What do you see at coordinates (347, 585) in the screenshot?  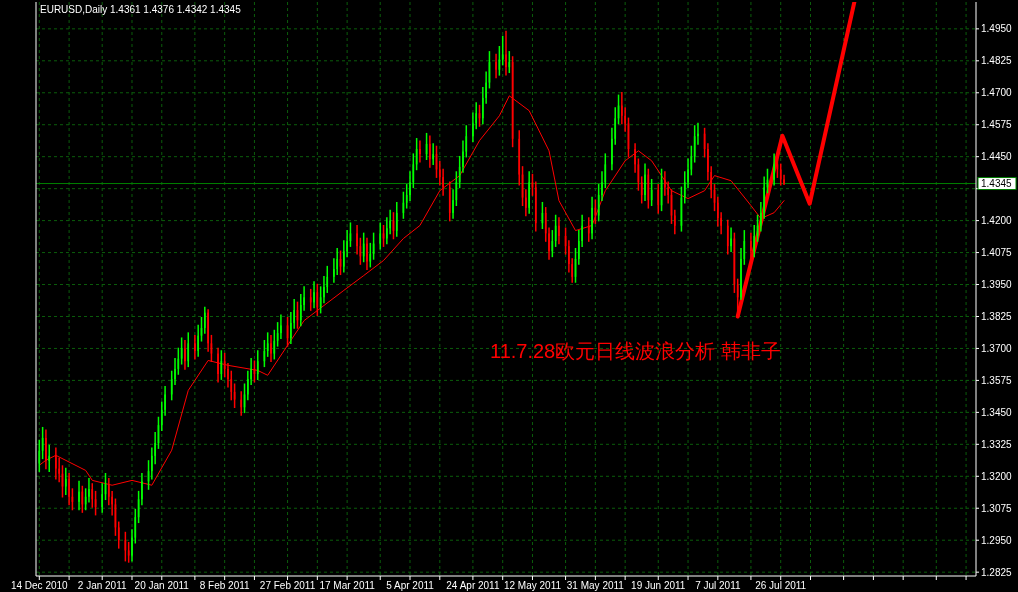 I see `x-tick-label: 17 Mar 2011` at bounding box center [347, 585].